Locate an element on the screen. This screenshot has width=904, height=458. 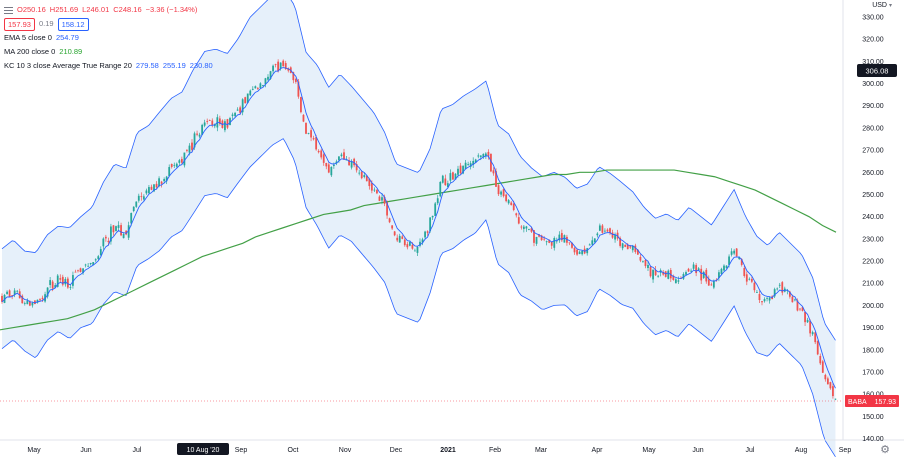
gear-icon: ⚙ is located at coordinates (885, 450).